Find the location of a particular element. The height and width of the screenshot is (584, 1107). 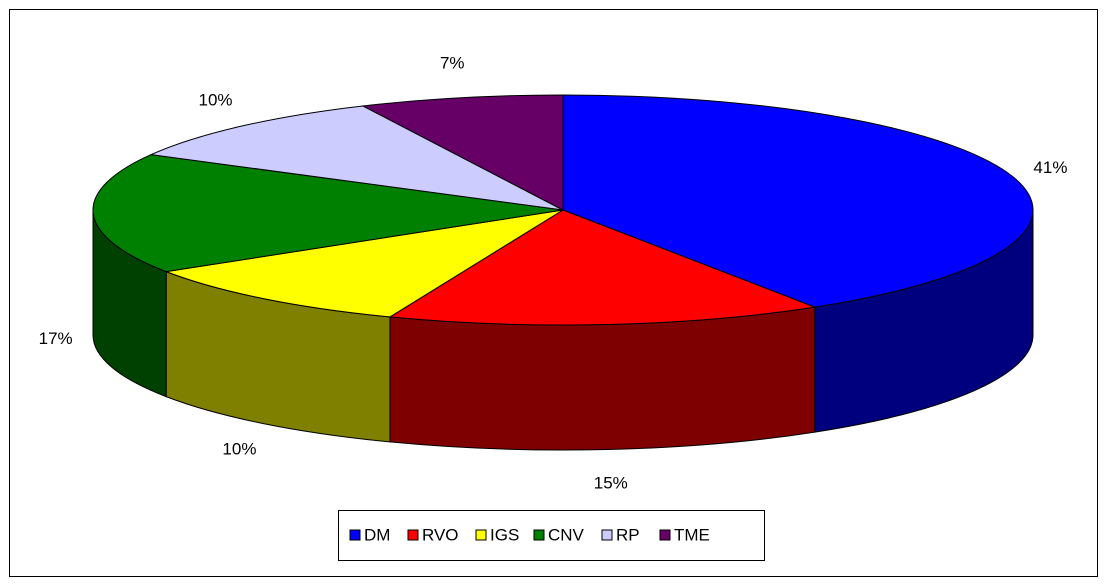

data-label: 7% is located at coordinates (452, 63).